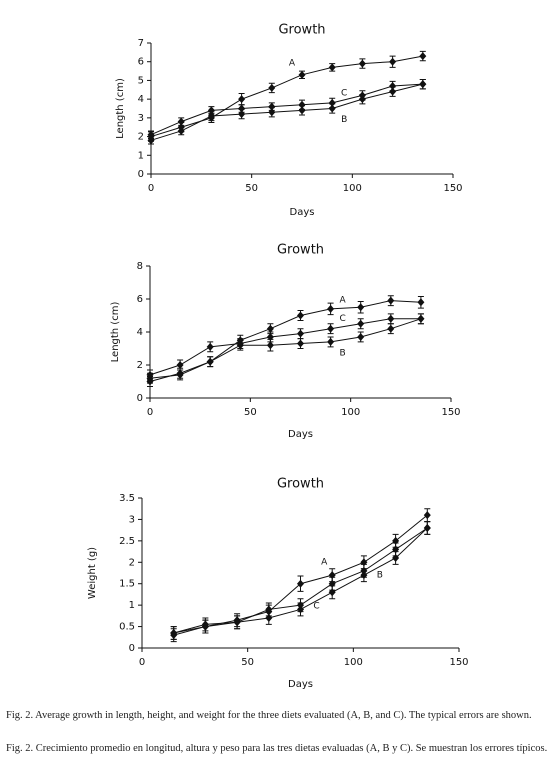  What do you see at coordinates (127, 584) in the screenshot?
I see `y-tick-label: 1.5` at bounding box center [127, 584].